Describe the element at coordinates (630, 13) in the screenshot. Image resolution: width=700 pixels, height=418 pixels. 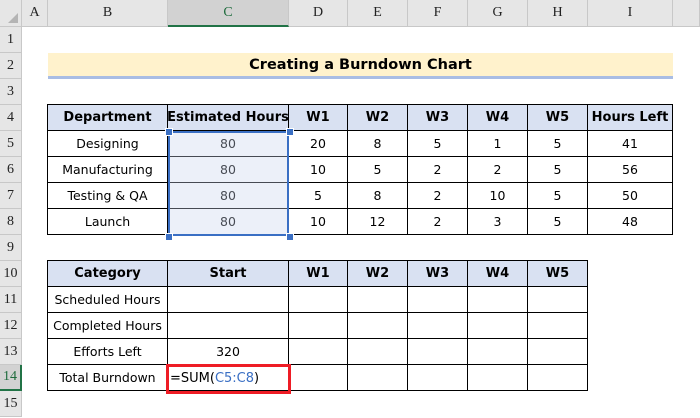
I see `column-header-i: I` at that location.